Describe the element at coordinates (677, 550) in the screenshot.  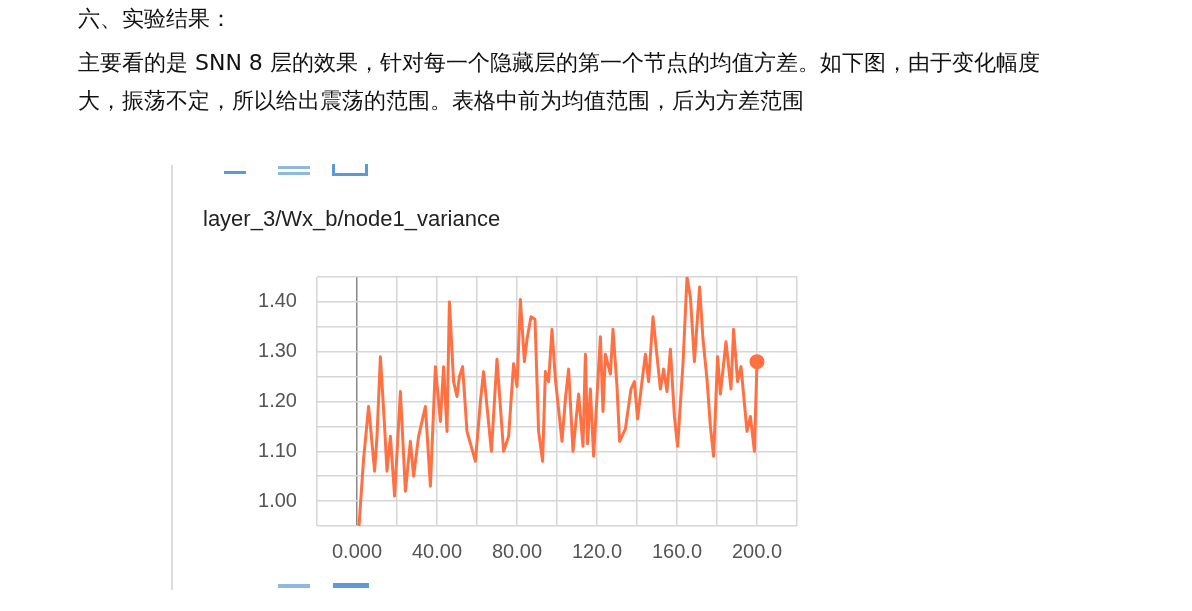
I see `x-tick-label: 160.0` at that location.